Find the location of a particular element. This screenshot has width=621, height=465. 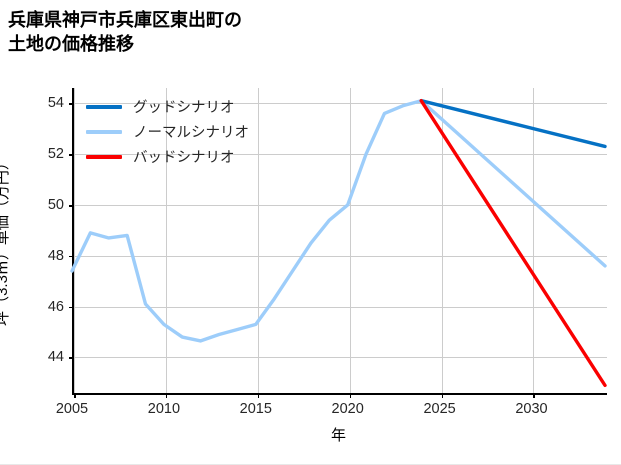

page-title: 兵庫県神戸市兵庫区東出町の 土地の価格推移 is located at coordinates (125, 32).